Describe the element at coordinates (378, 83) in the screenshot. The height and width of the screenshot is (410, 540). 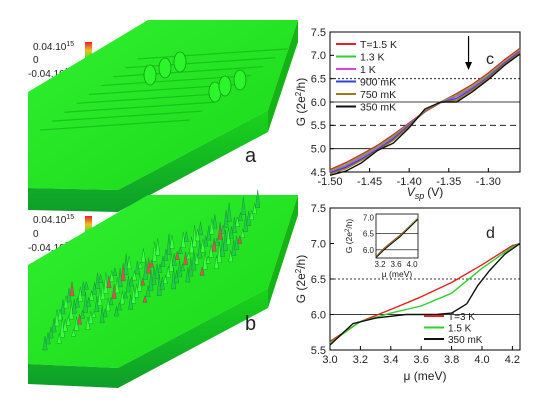
I see `legend-label: 900 mK` at that location.